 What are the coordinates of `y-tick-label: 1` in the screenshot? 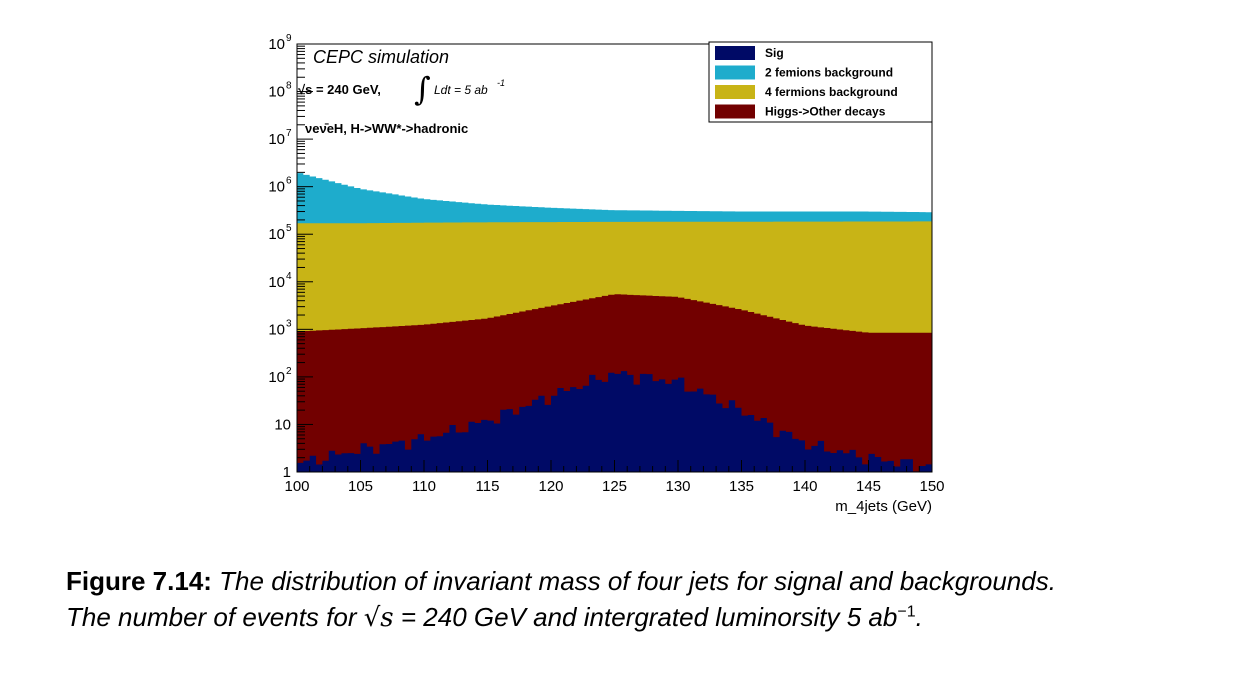 It's located at (287, 472).